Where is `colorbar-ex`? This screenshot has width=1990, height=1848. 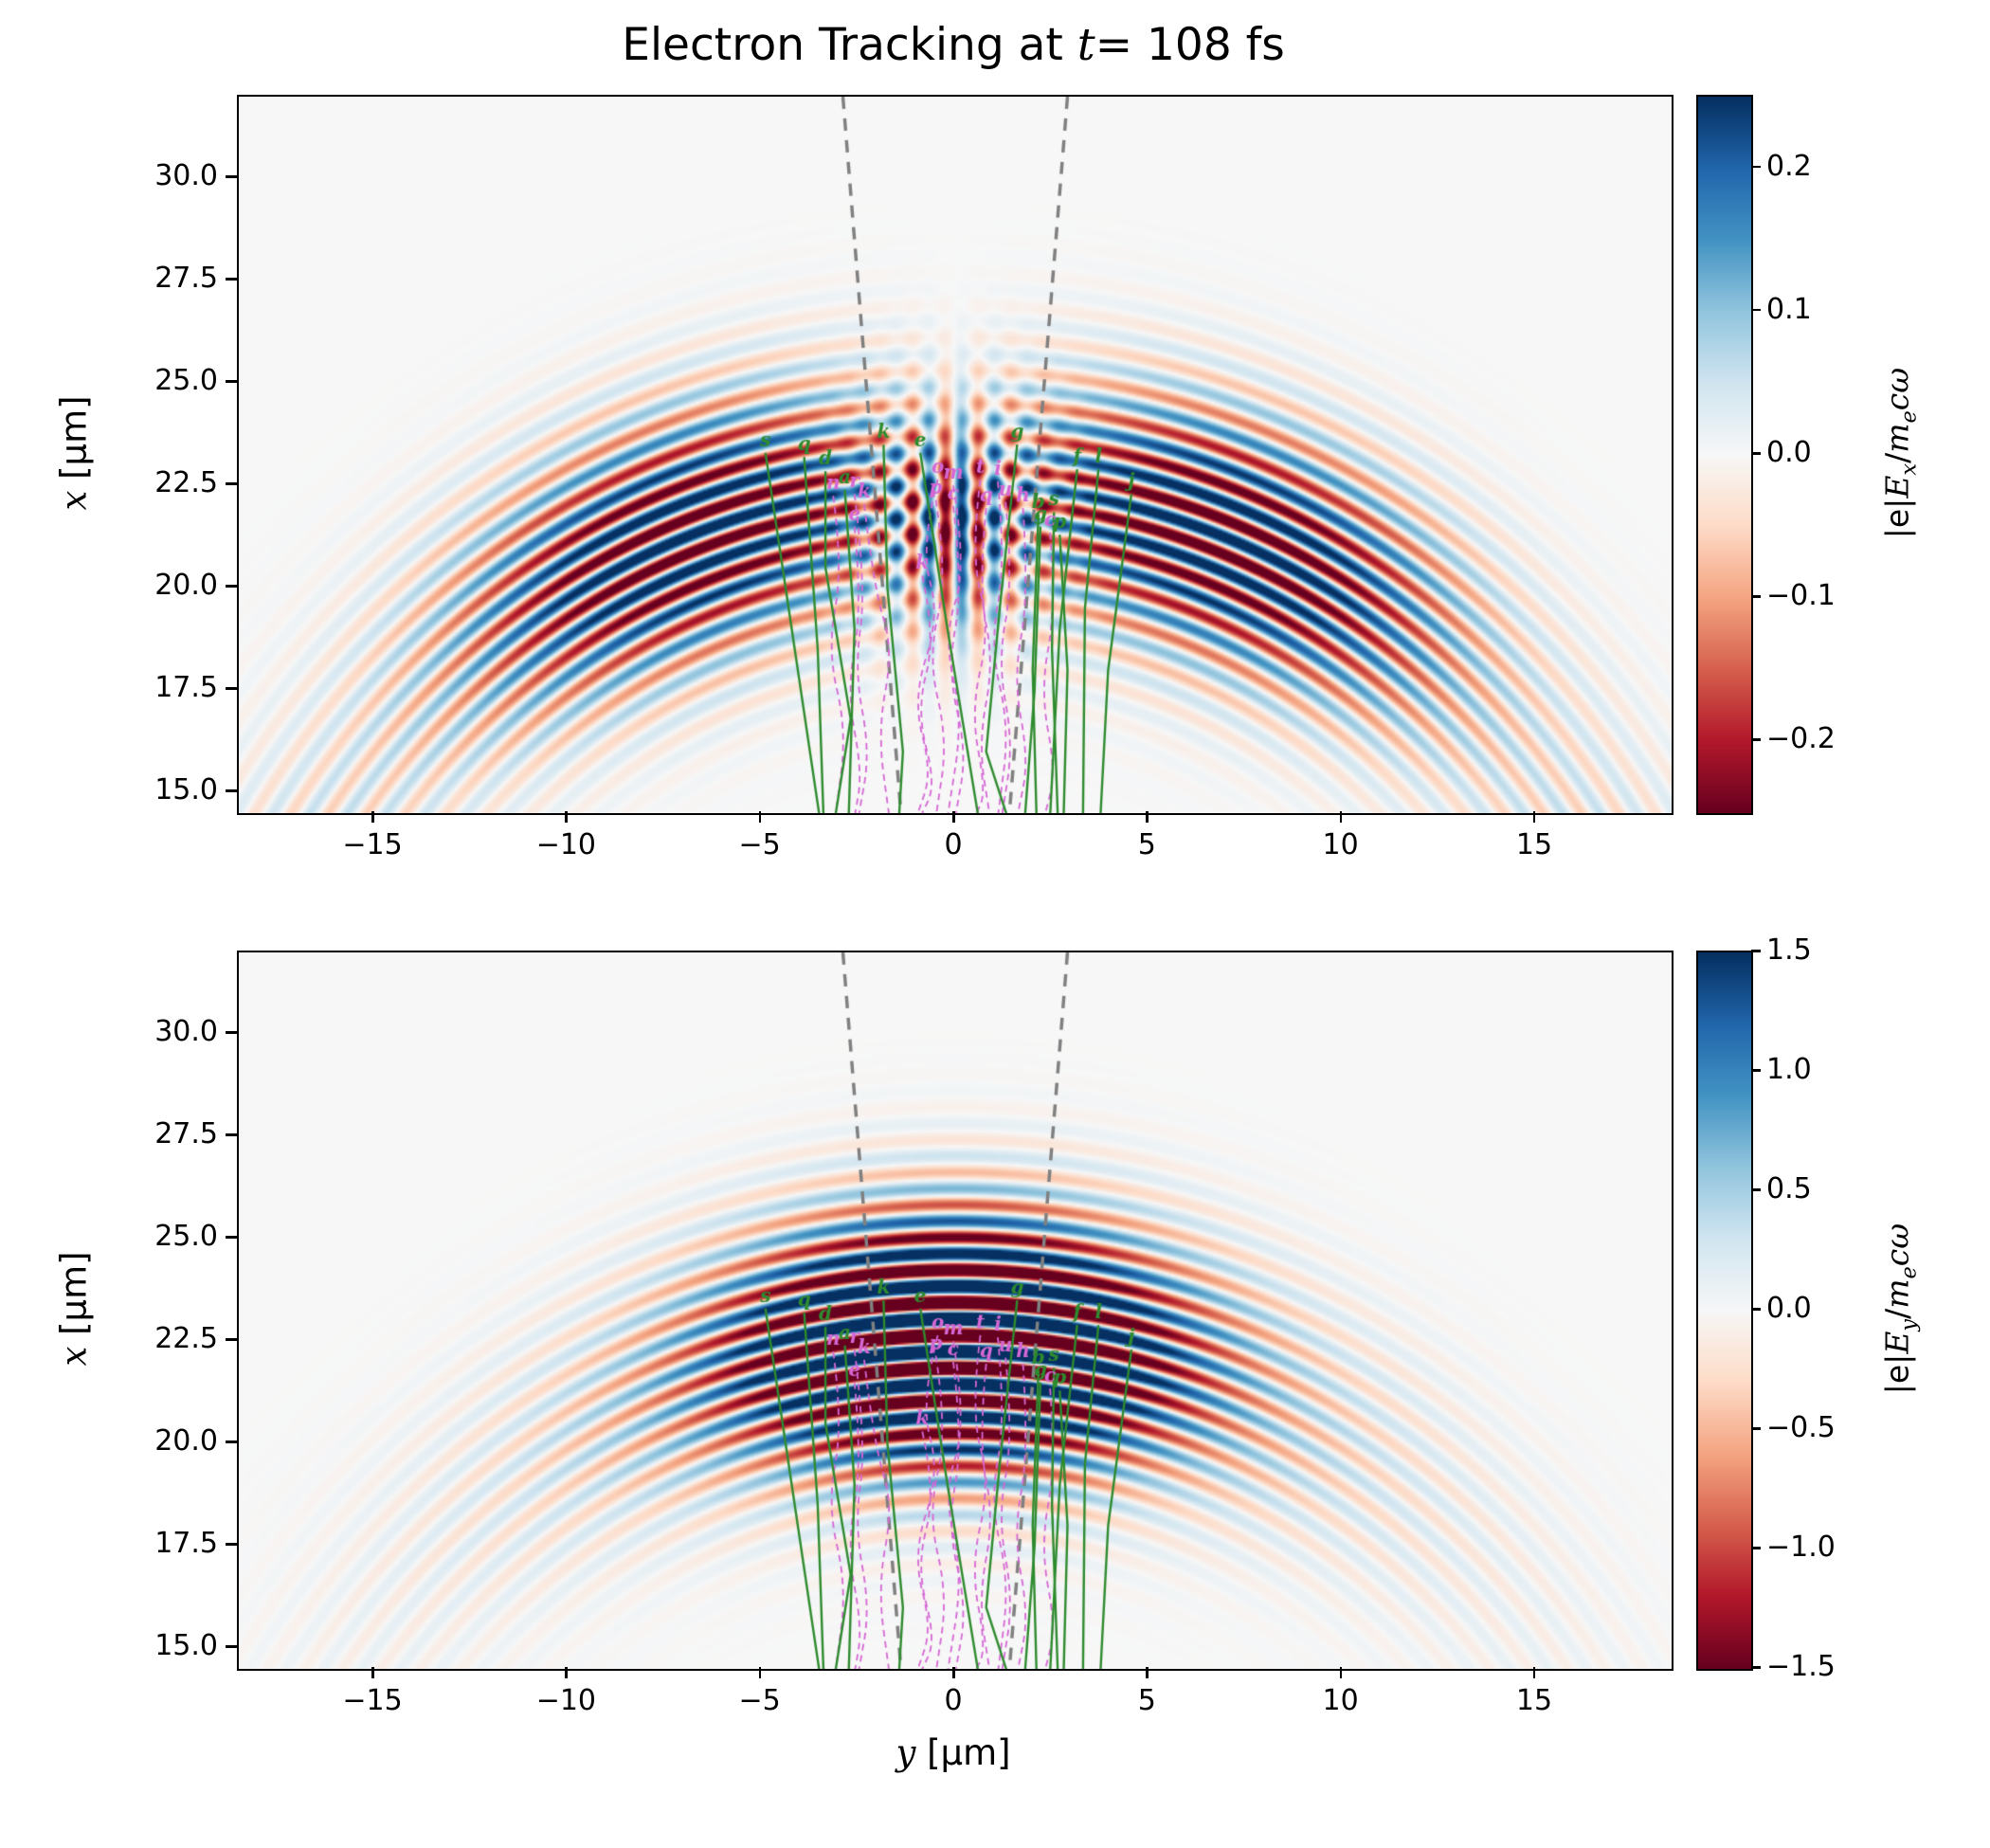
colorbar-ex is located at coordinates (1724, 455).